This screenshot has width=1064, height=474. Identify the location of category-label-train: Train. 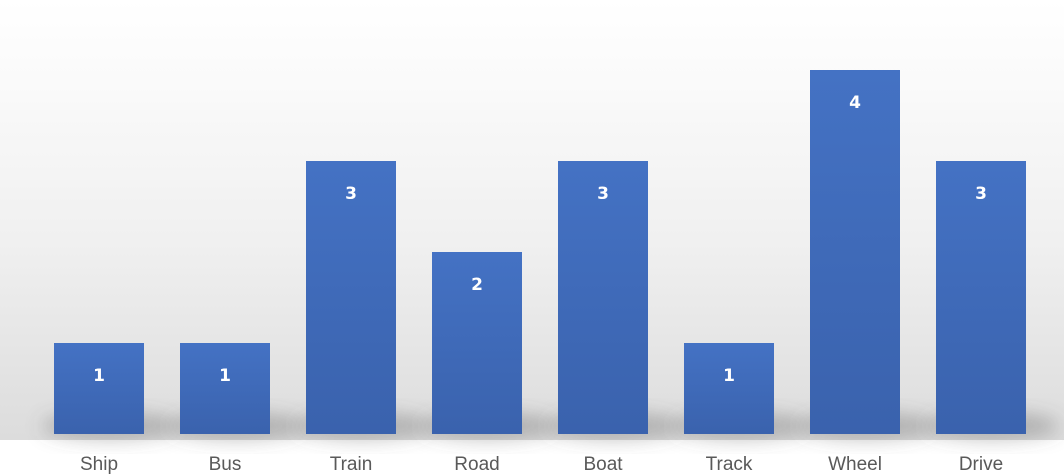
(351, 464).